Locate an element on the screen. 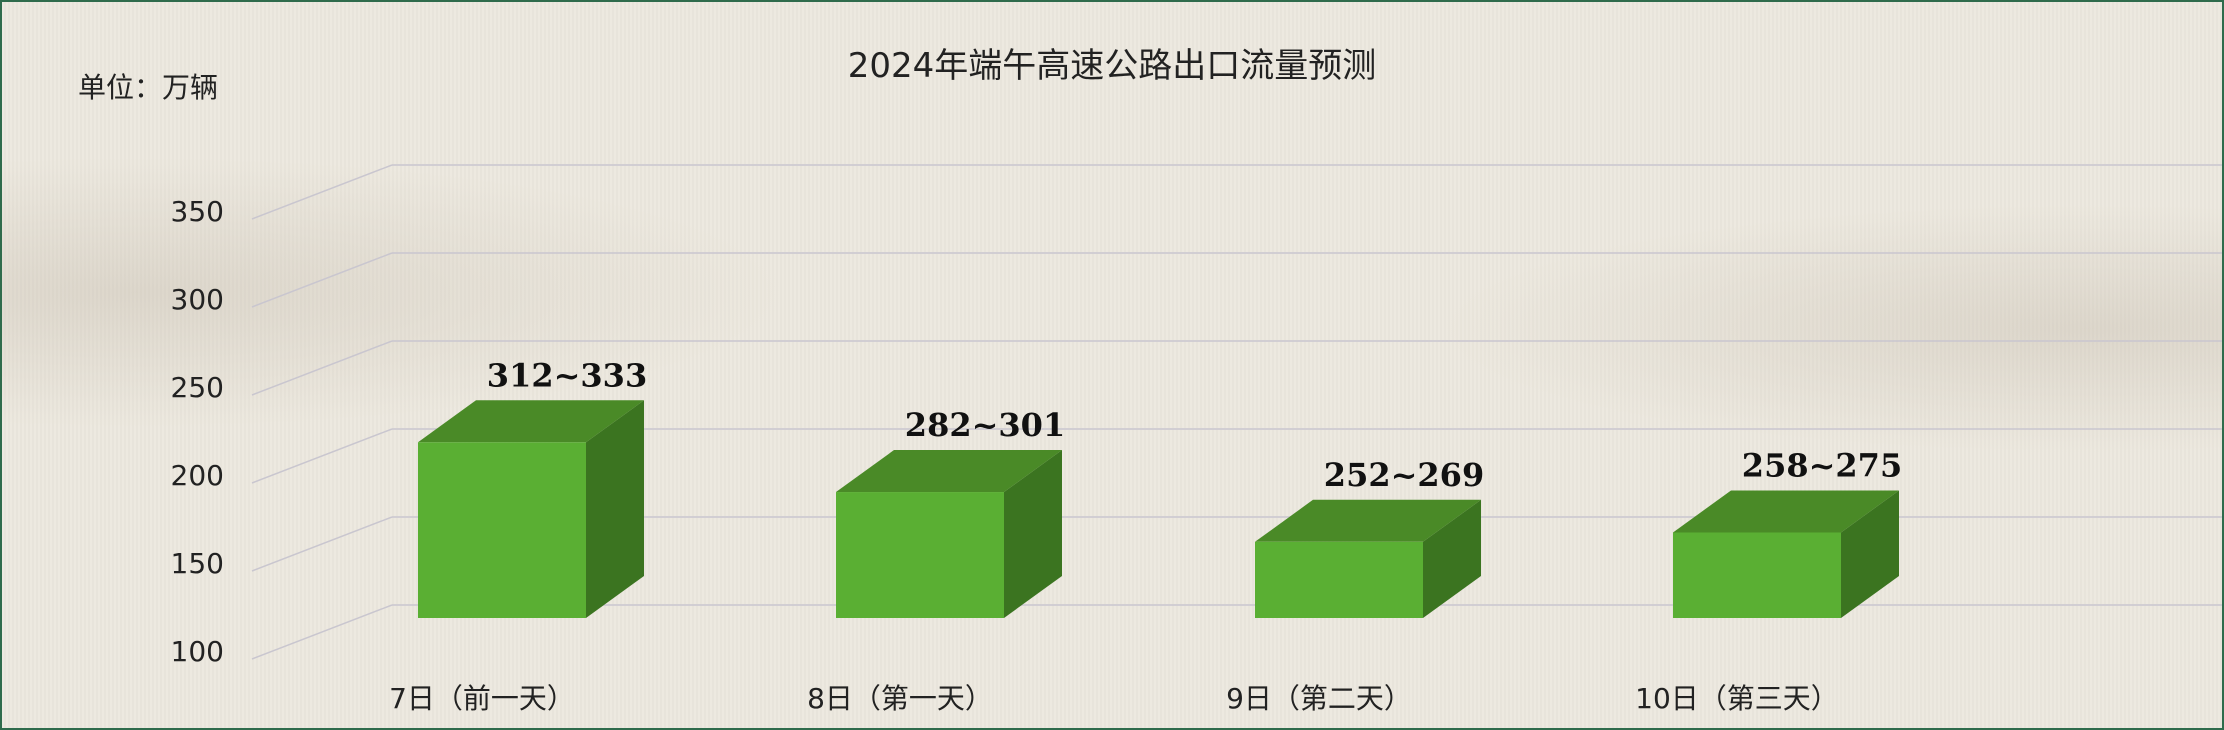  y-tick-label: 300 is located at coordinates (197, 299).